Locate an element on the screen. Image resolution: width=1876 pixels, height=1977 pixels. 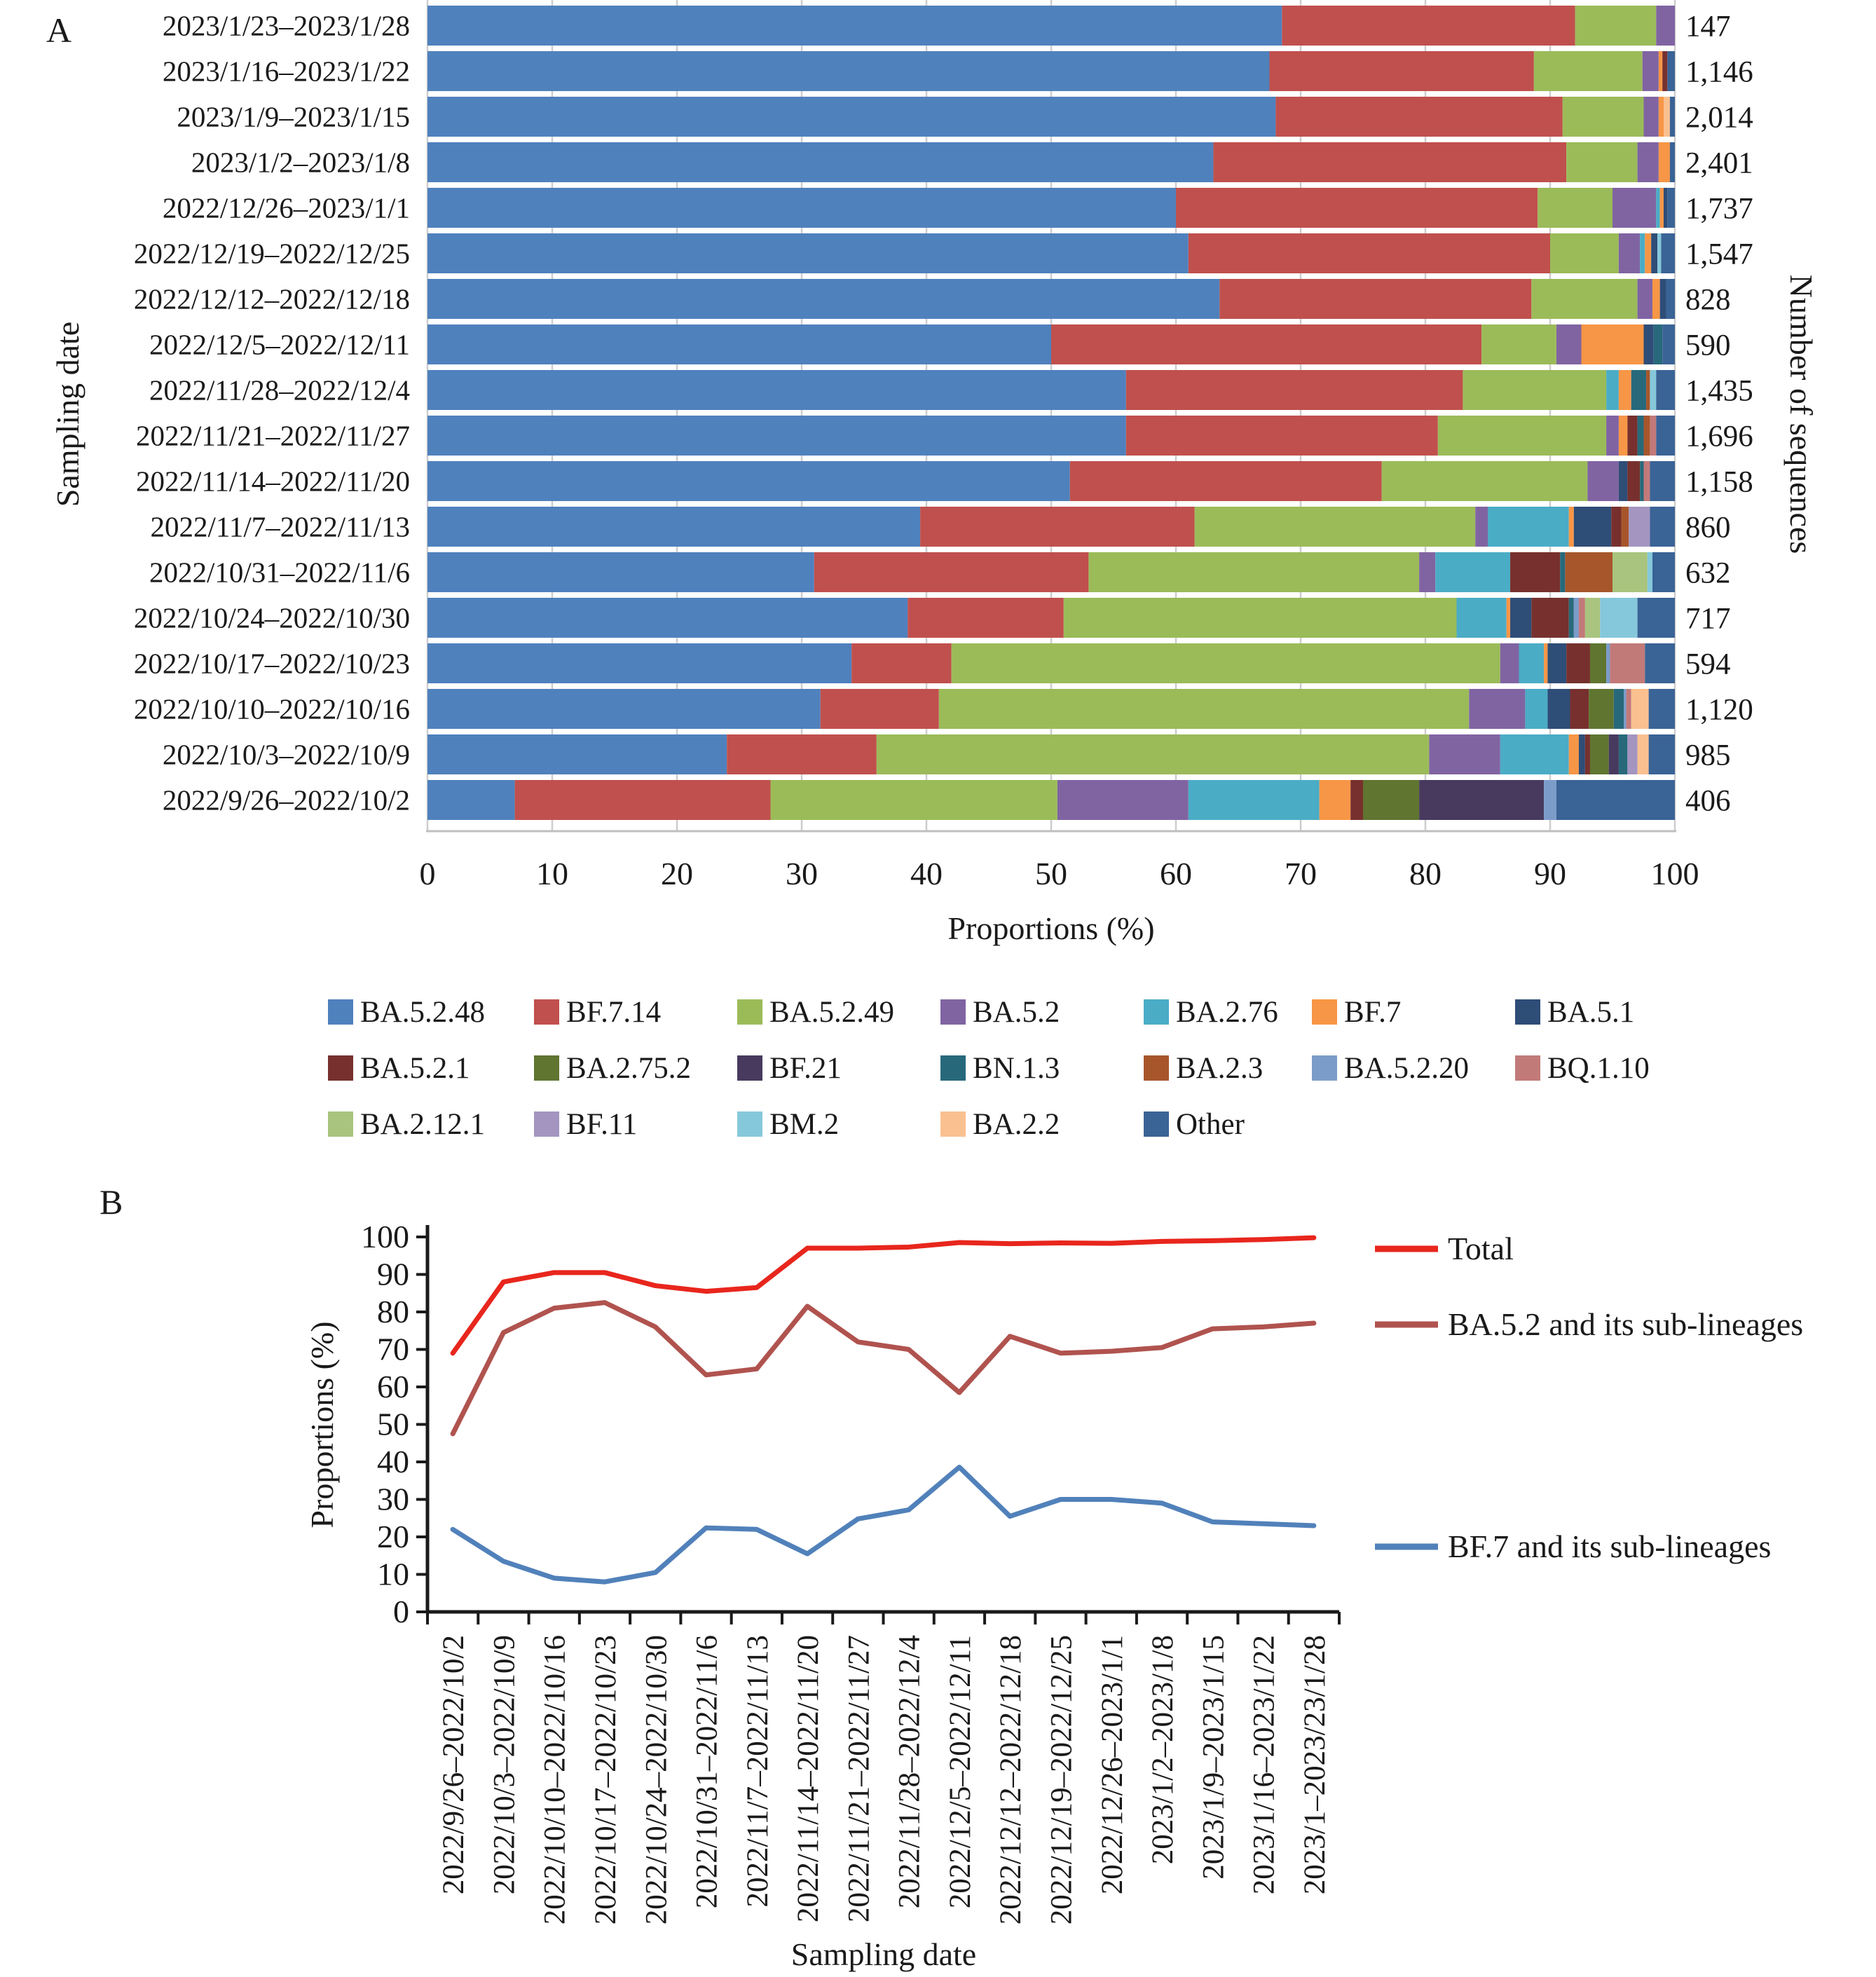
legend-item: BA.5.2.49 is located at coordinates (815, 1012).